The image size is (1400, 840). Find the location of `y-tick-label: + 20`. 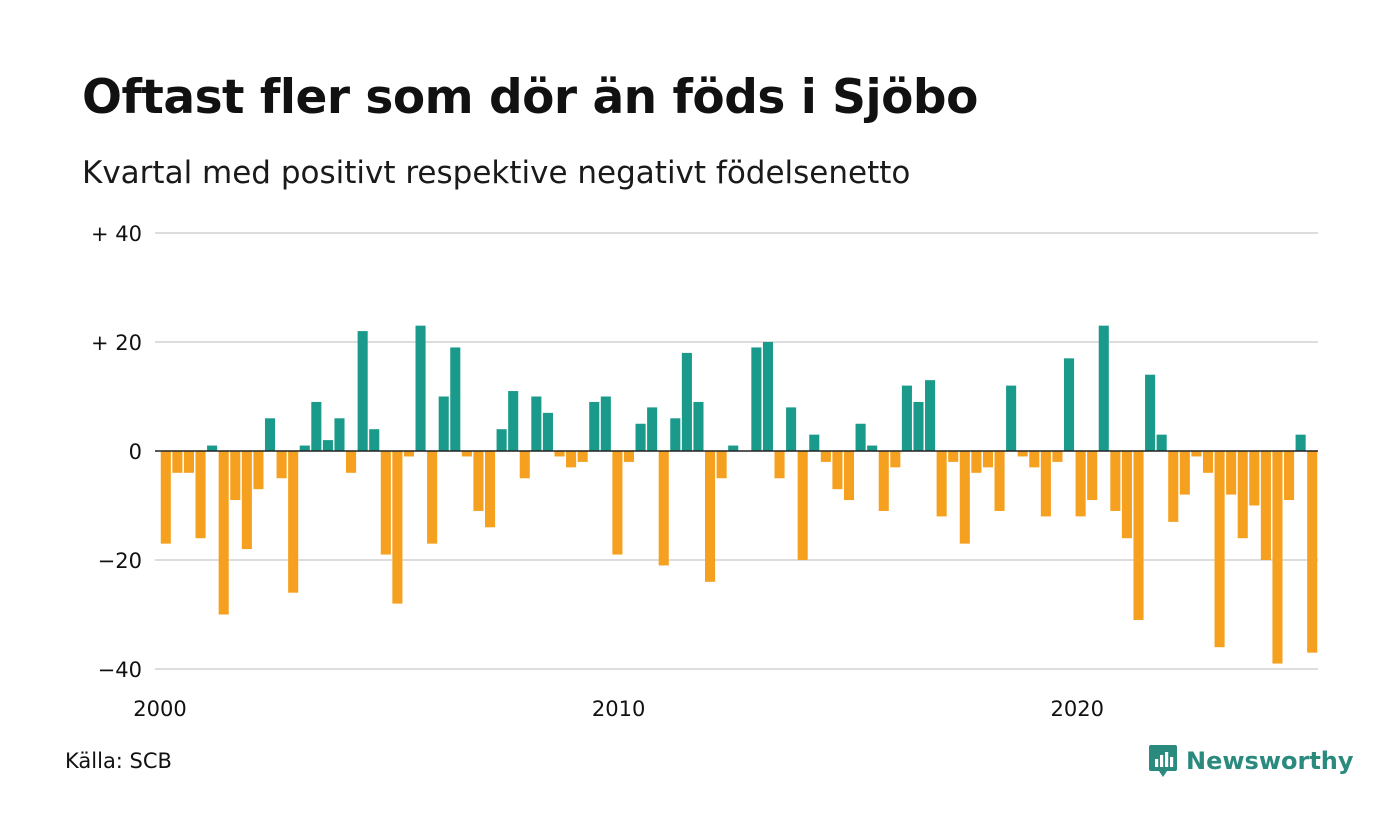

y-tick-label: + 20 is located at coordinates (116, 343).